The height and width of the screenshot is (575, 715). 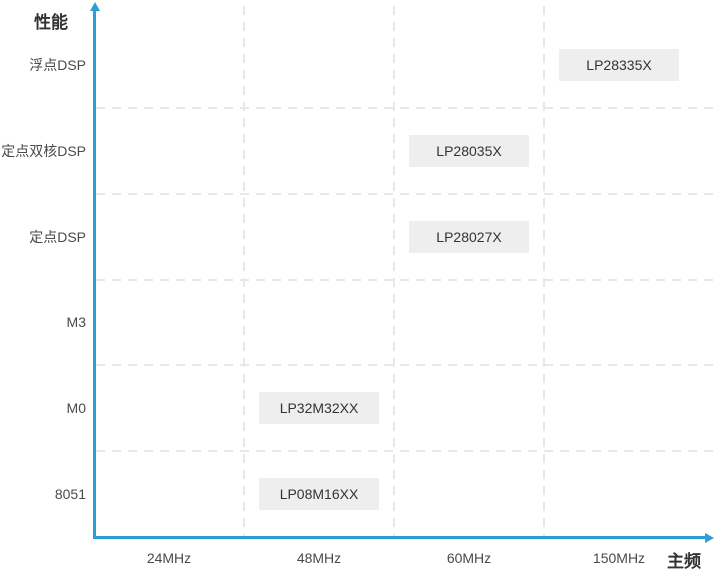 What do you see at coordinates (94, 6) in the screenshot?
I see `y-axis-arrow-icon` at bounding box center [94, 6].